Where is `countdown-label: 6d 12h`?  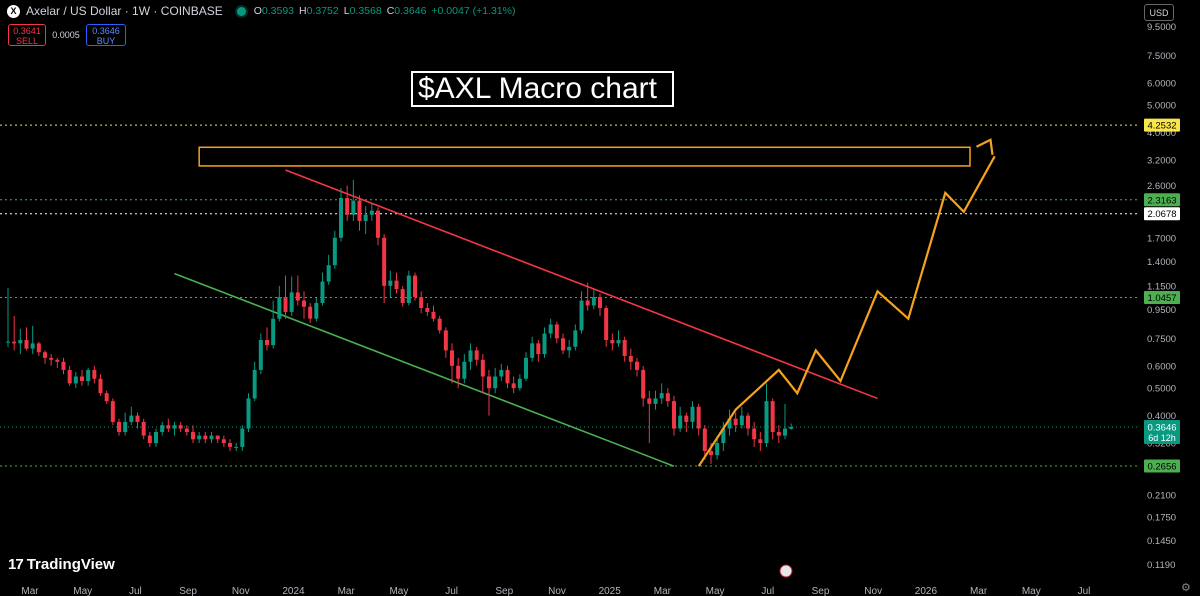
countdown-label: 6d 12h is located at coordinates (1162, 438).